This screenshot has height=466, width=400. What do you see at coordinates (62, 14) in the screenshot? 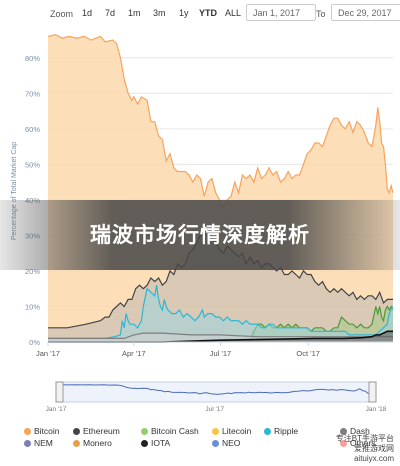
I see `zoom-label: Zoom` at bounding box center [62, 14].